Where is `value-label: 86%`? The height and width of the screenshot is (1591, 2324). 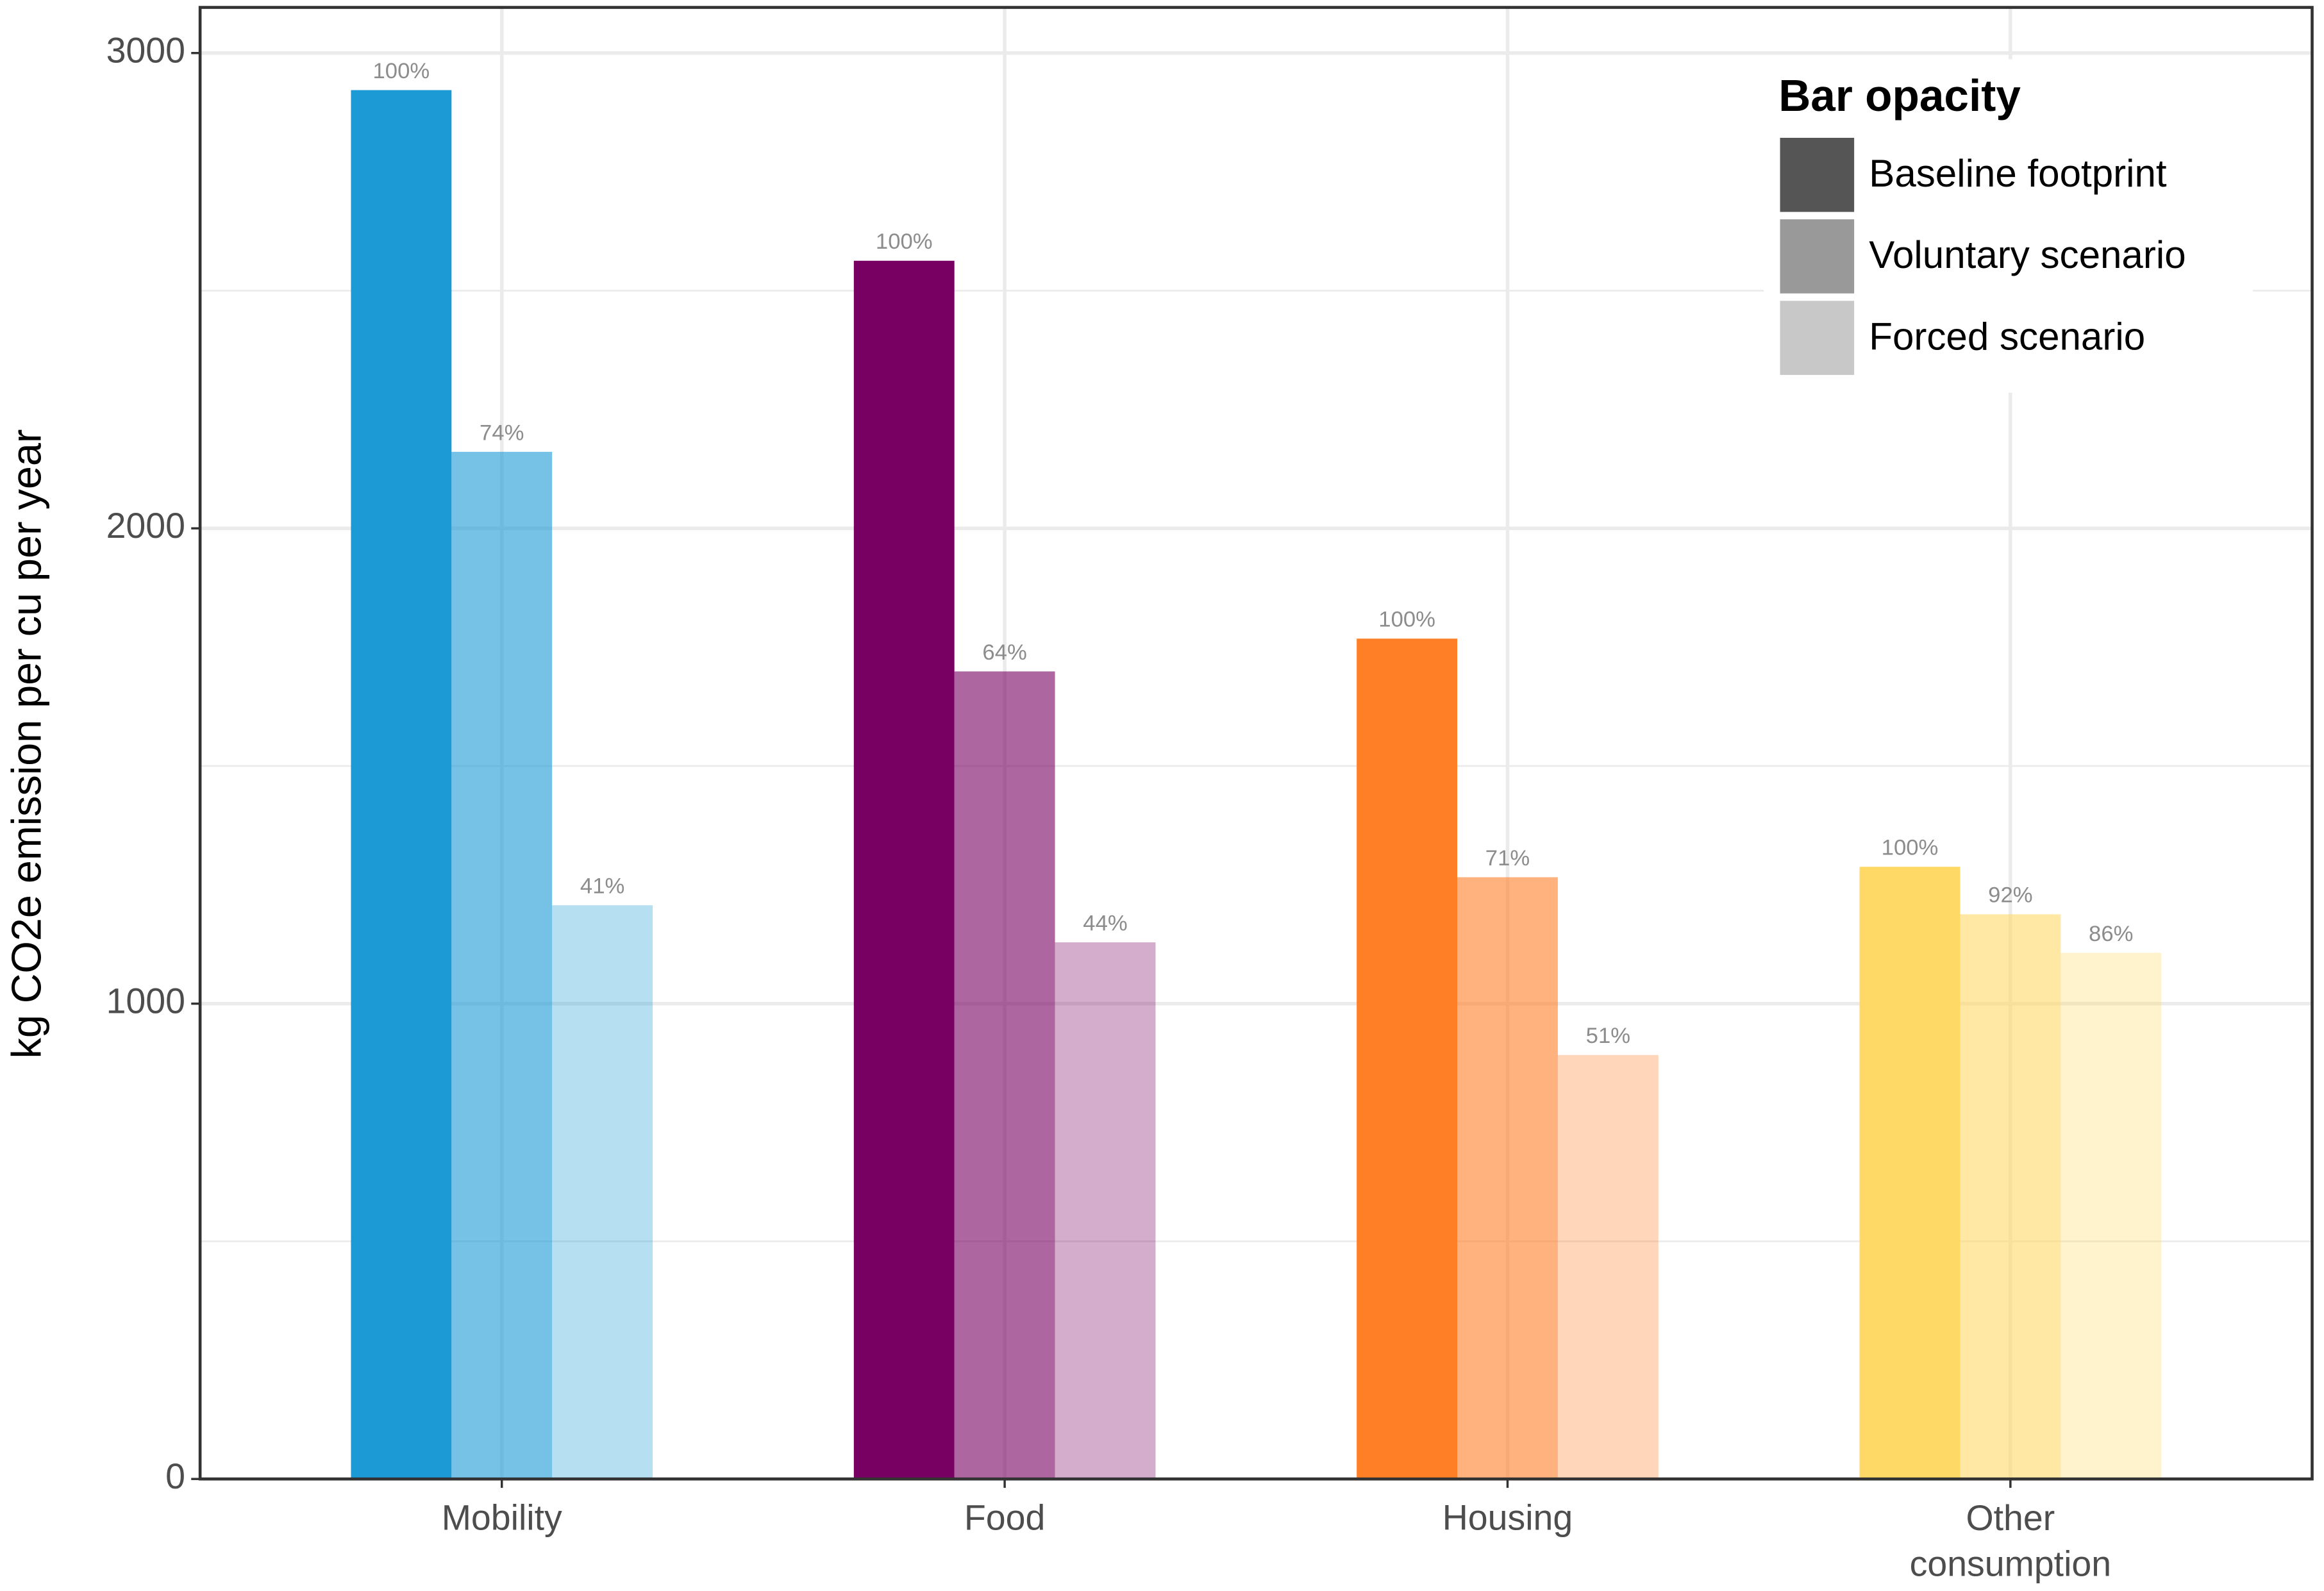
value-label: 86% is located at coordinates (2111, 934).